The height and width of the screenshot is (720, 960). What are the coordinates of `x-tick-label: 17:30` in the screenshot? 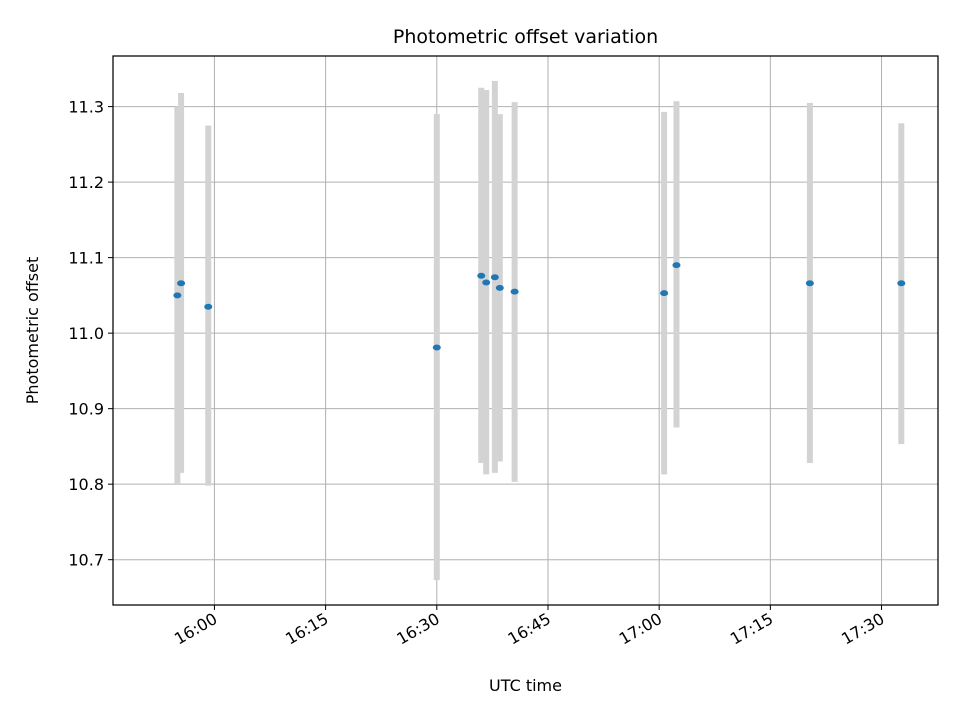 It's located at (862, 629).